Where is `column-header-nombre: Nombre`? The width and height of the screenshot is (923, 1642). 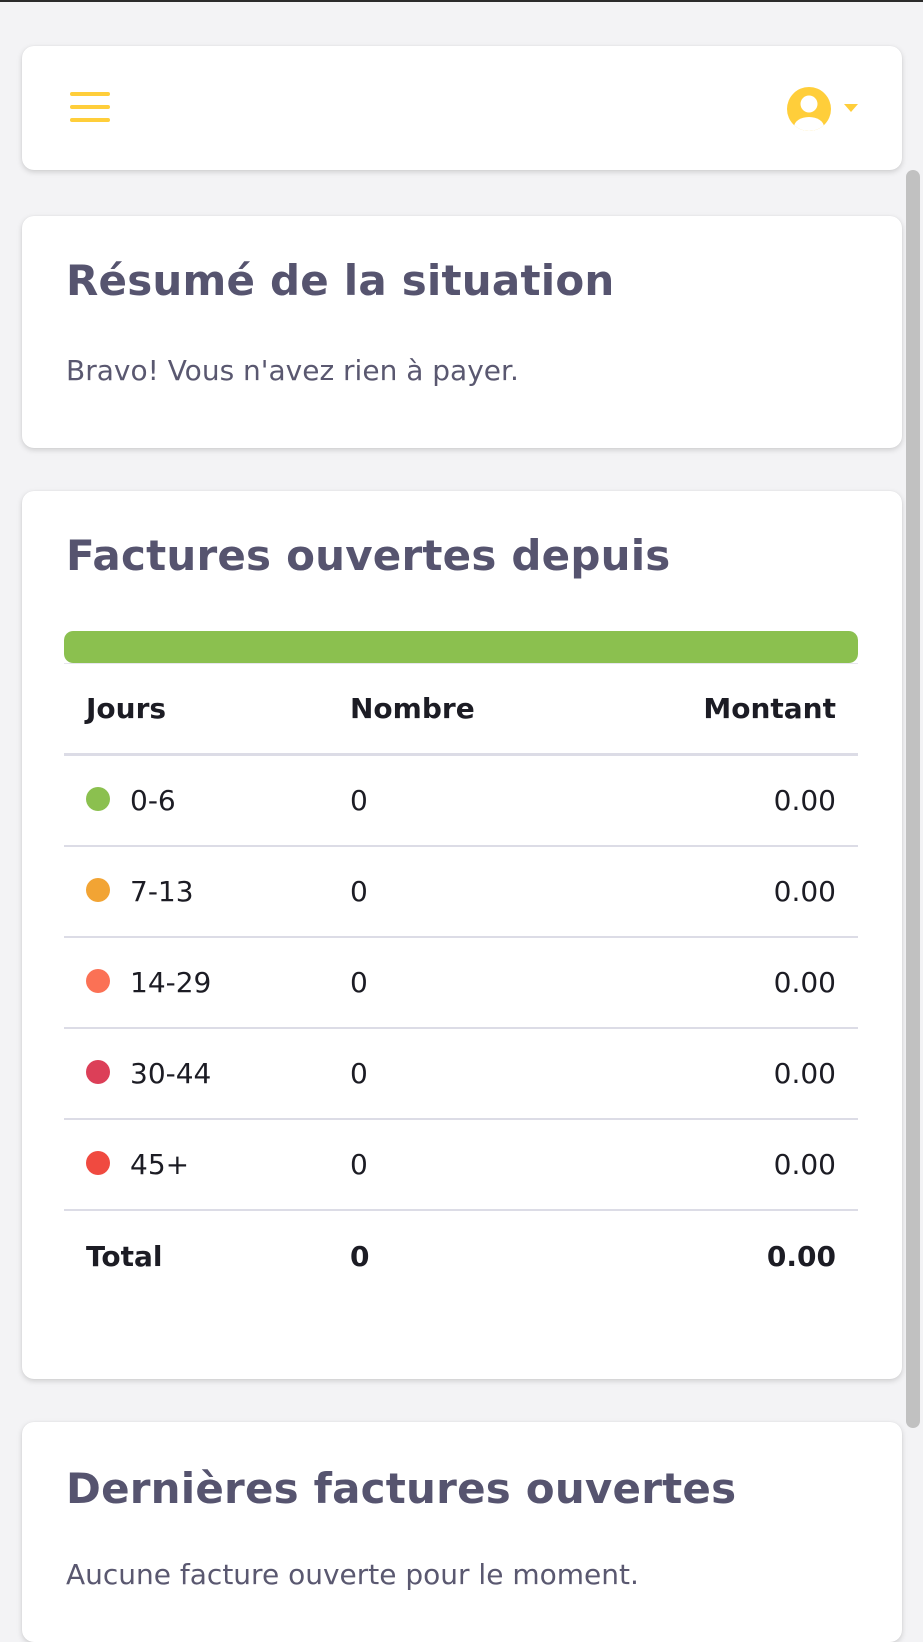
column-header-nombre: Nombre is located at coordinates (412, 708).